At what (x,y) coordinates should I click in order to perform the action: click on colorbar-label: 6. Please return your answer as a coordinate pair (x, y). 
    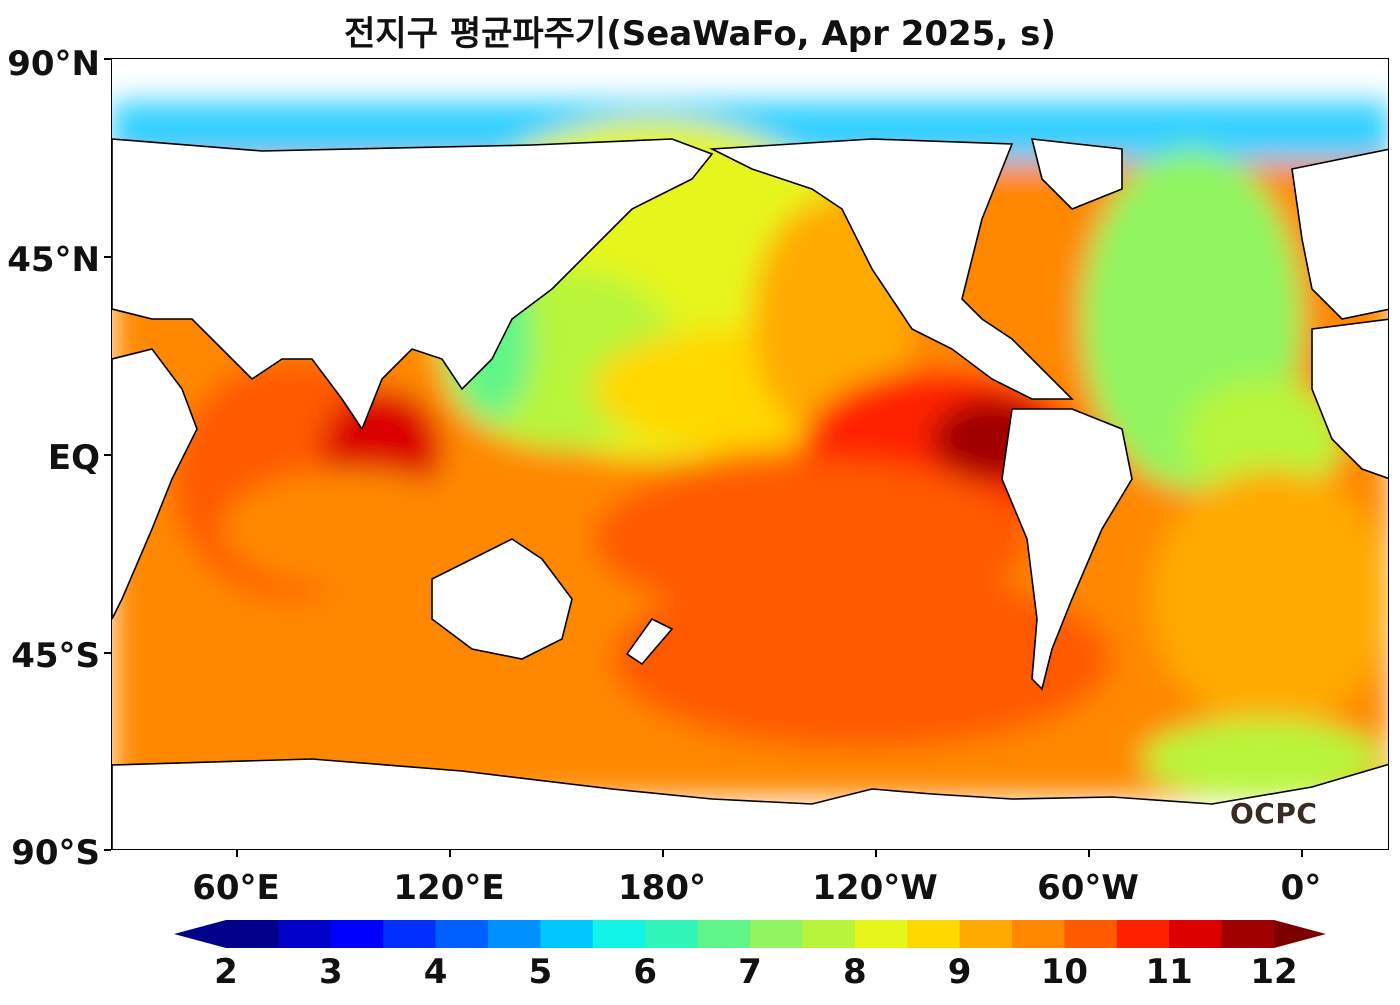
    Looking at the image, I should click on (645, 972).